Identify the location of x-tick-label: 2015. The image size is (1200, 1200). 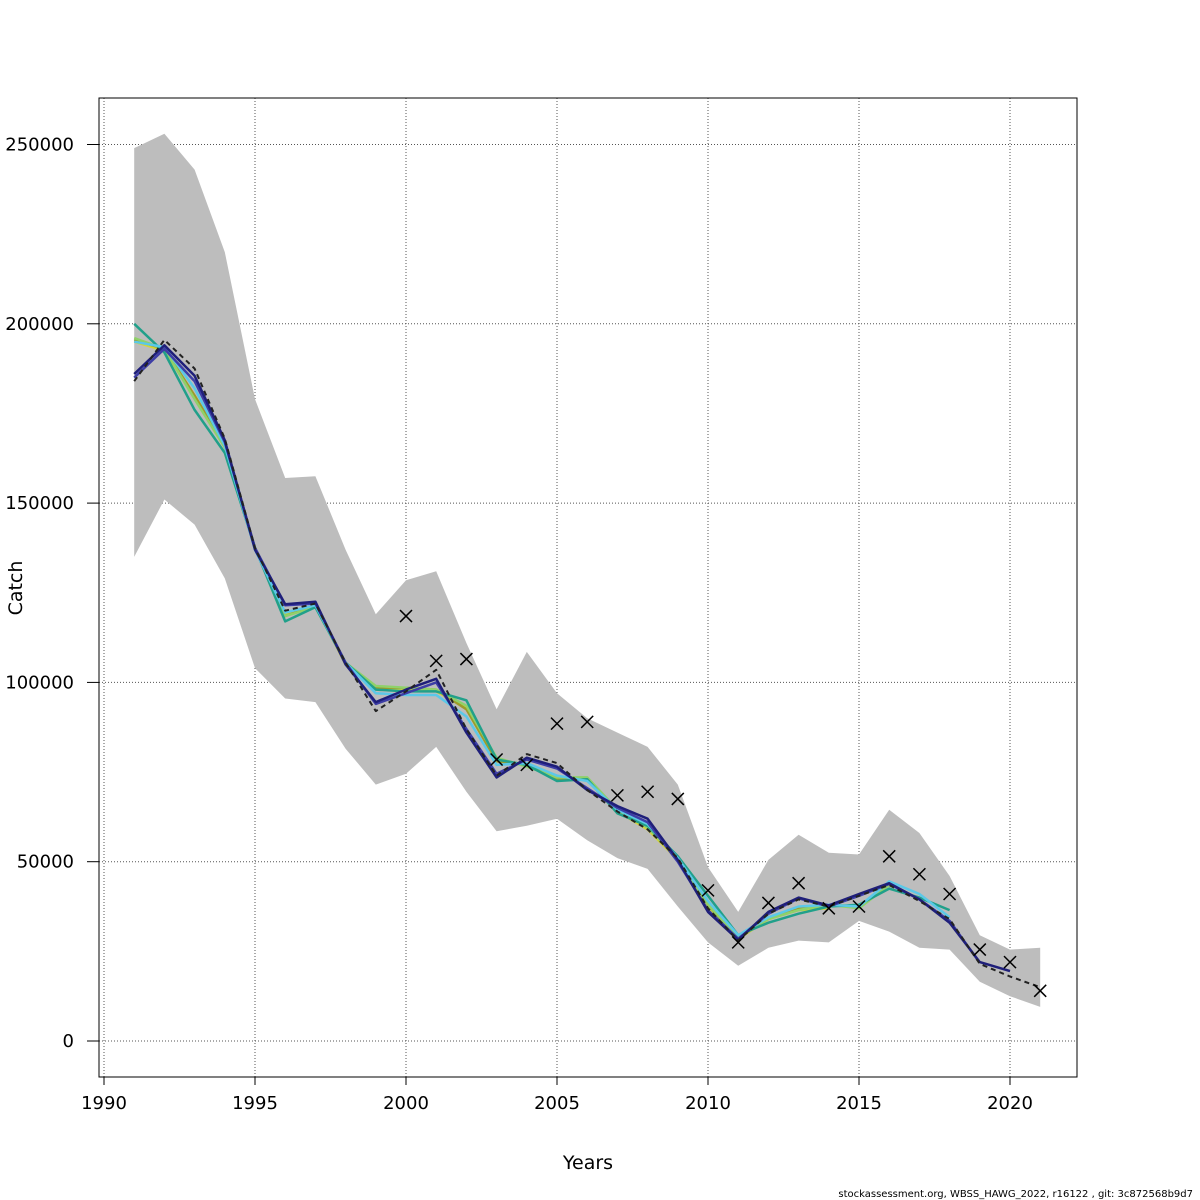
(859, 1103).